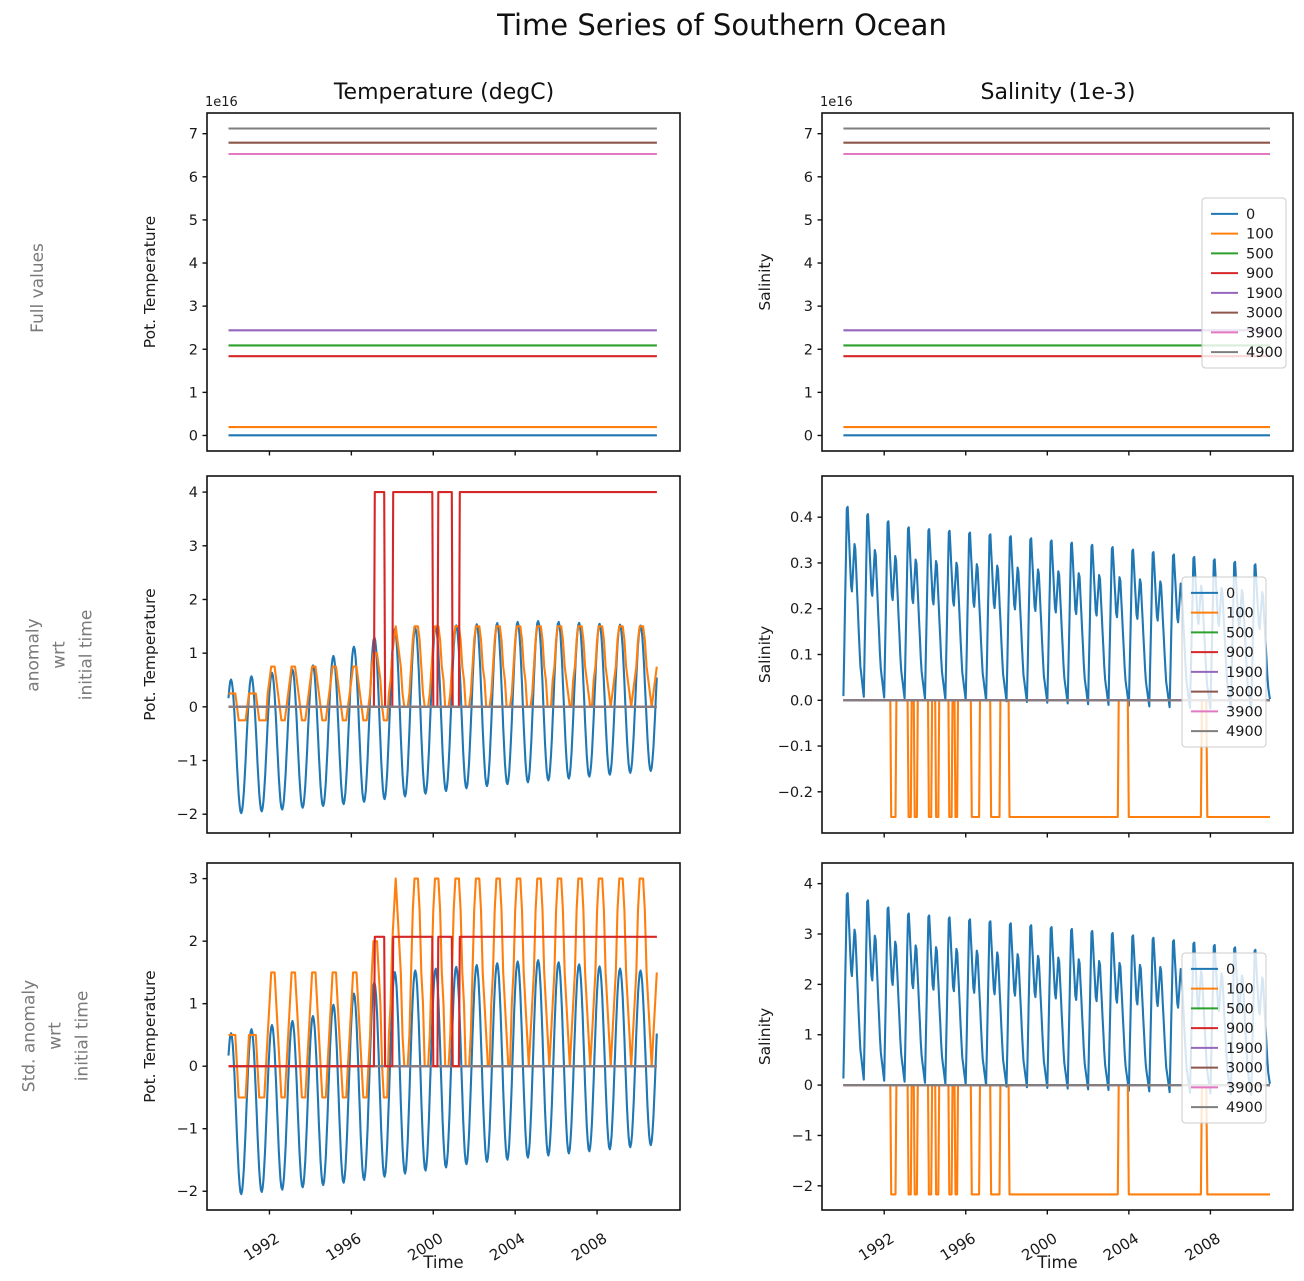 Image resolution: width=1304 pixels, height=1281 pixels. I want to click on legend-label: 500, so click(1260, 254).